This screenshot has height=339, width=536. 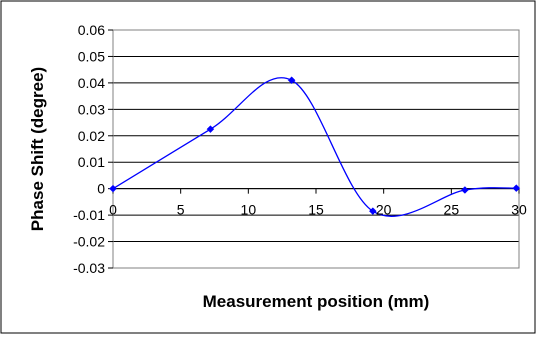 I want to click on y-tick-label: 0.04, so click(x=91, y=83).